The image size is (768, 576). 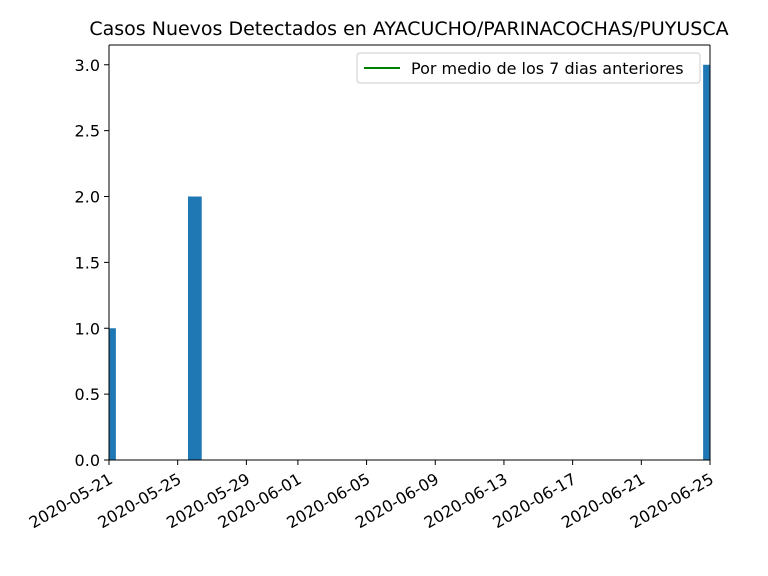 What do you see at coordinates (87, 131) in the screenshot?
I see `y-tick-label-5: 2.5` at bounding box center [87, 131].